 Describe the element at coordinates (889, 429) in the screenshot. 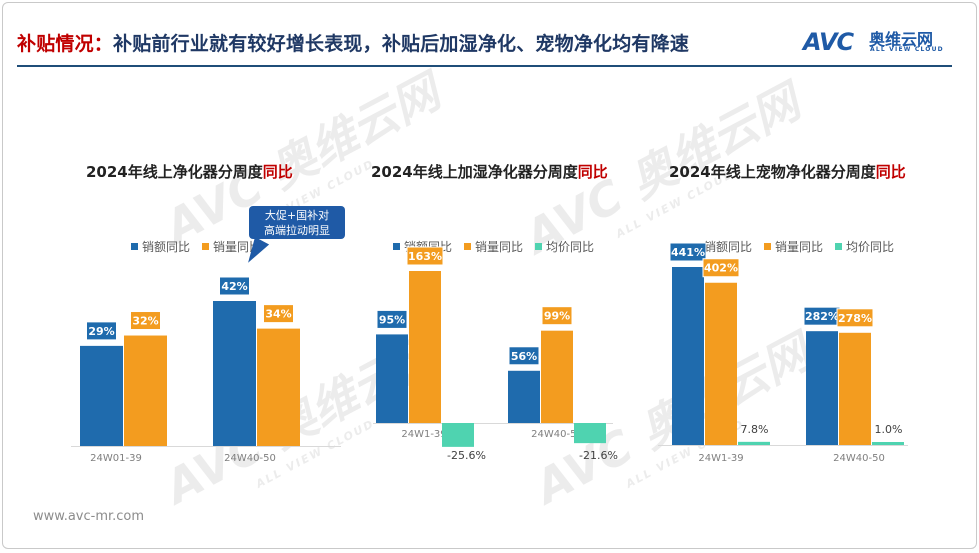

I see `data-label: 1.0%` at that location.